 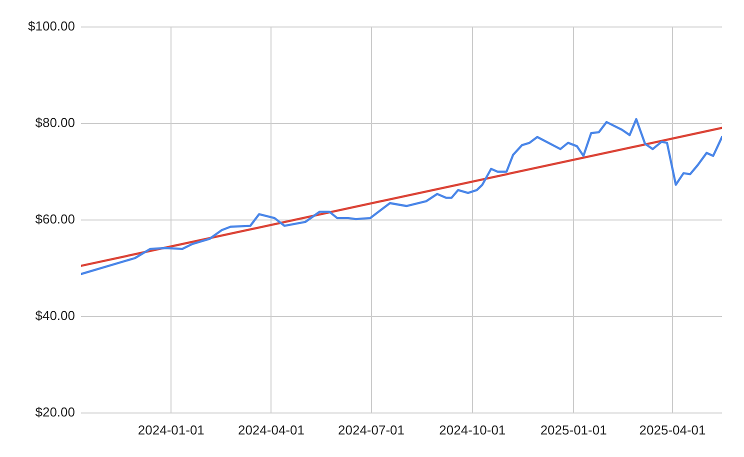 What do you see at coordinates (51, 26) in the screenshot?
I see `y-tick-label: $100.00` at bounding box center [51, 26].